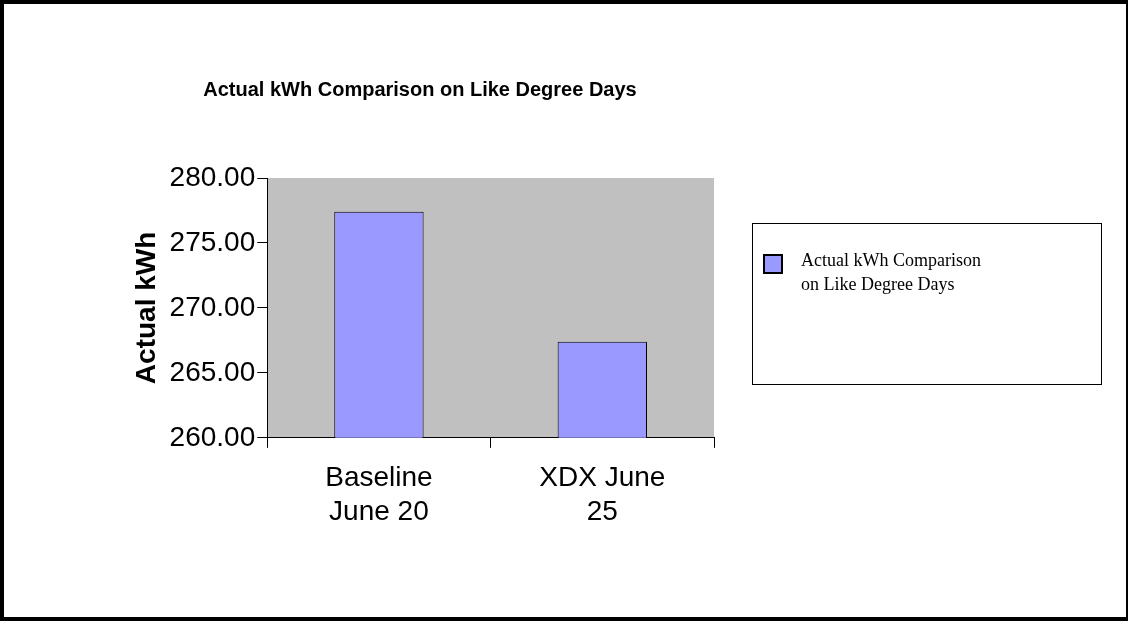  I want to click on y-tick-label: 265.00, so click(212, 371).